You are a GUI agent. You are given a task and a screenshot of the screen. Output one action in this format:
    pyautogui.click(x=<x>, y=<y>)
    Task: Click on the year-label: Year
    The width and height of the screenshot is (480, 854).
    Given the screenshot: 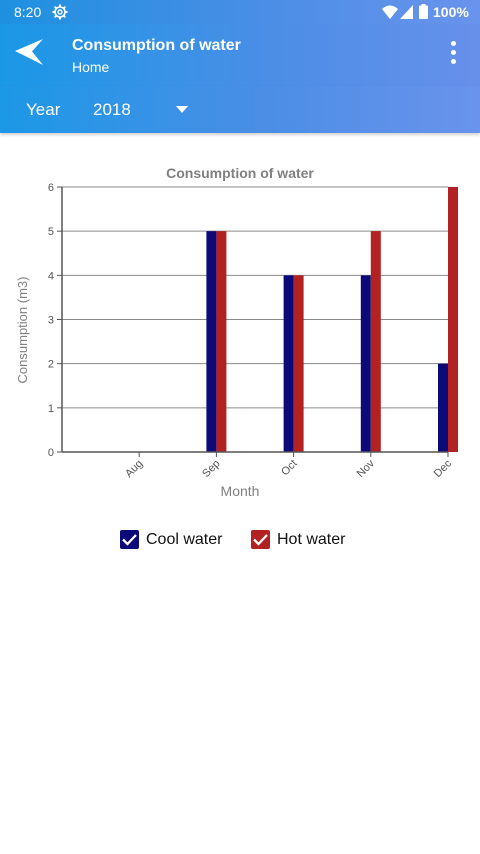 What is the action you would take?
    pyautogui.click(x=43, y=109)
    